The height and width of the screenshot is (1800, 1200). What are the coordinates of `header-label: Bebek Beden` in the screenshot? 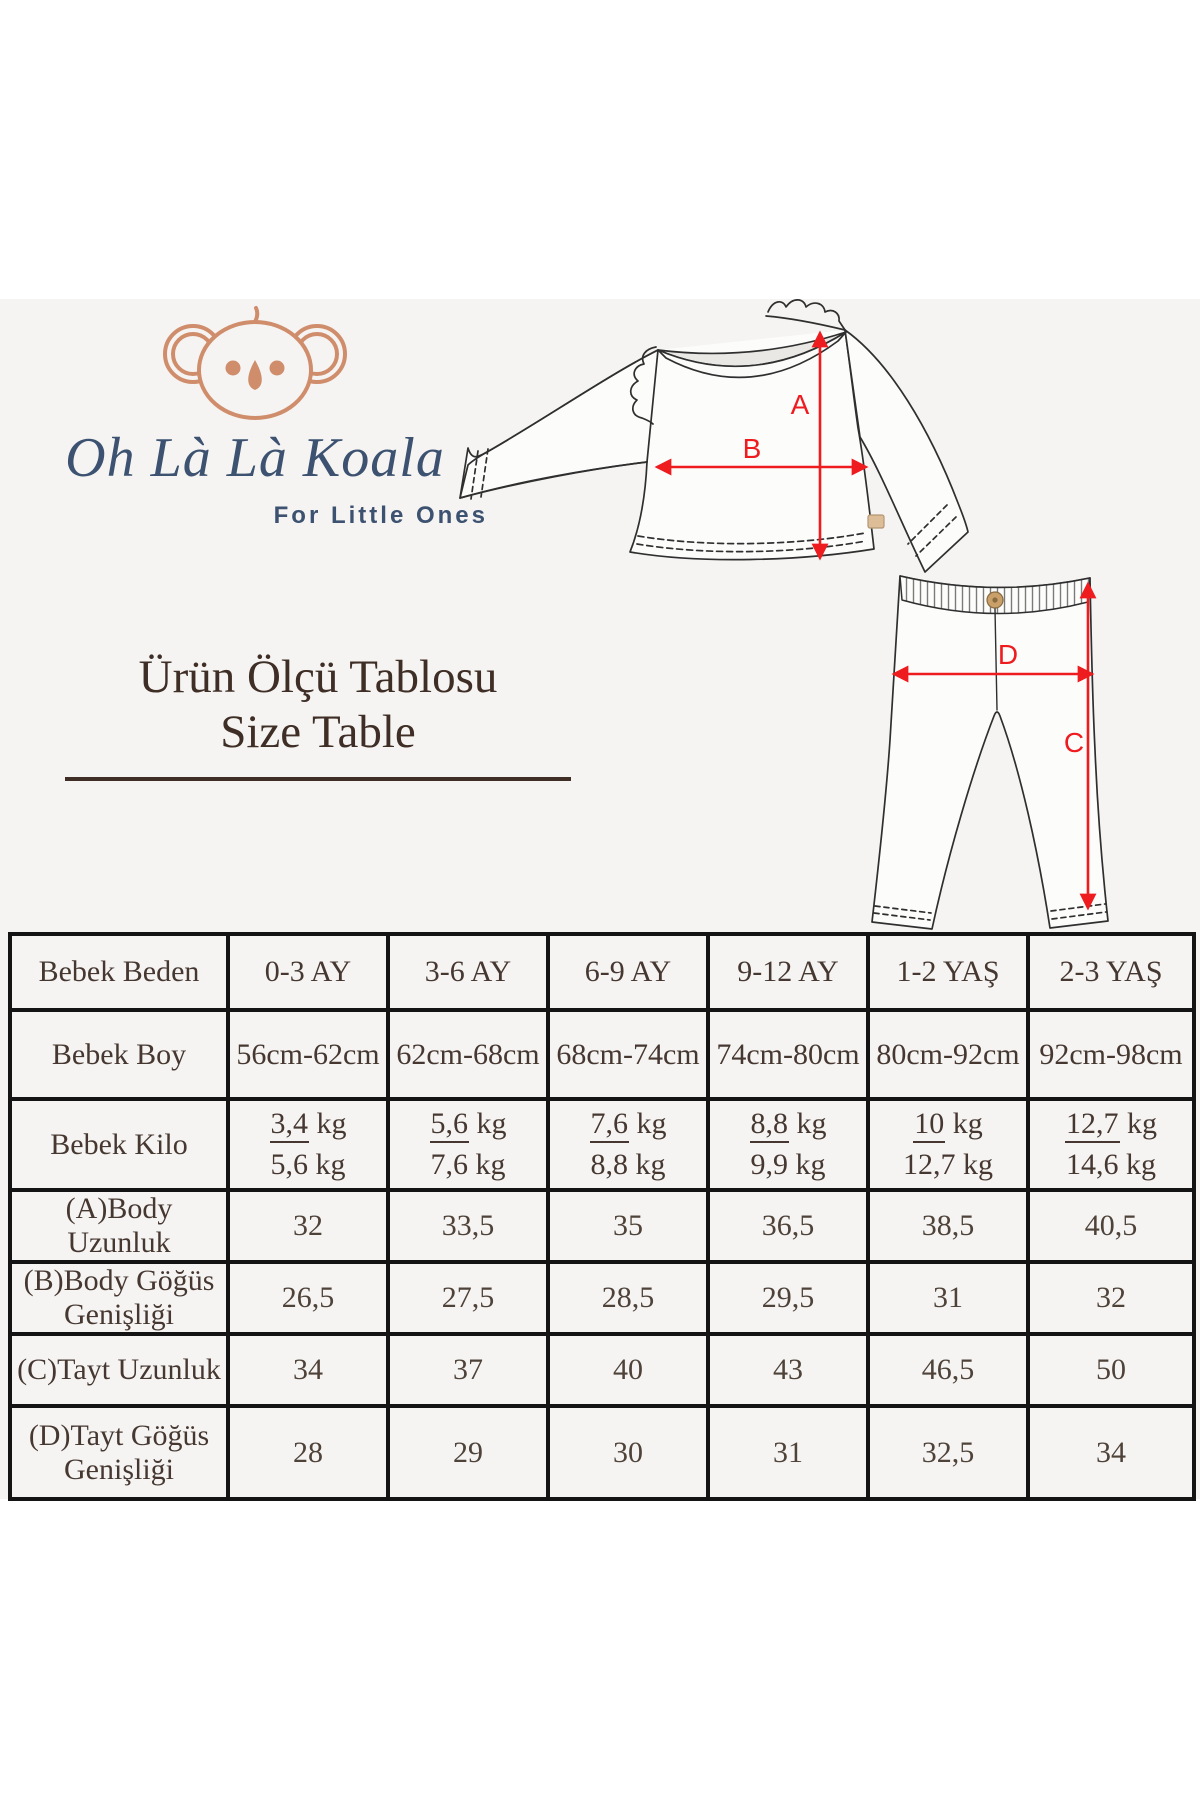 It's located at (119, 972).